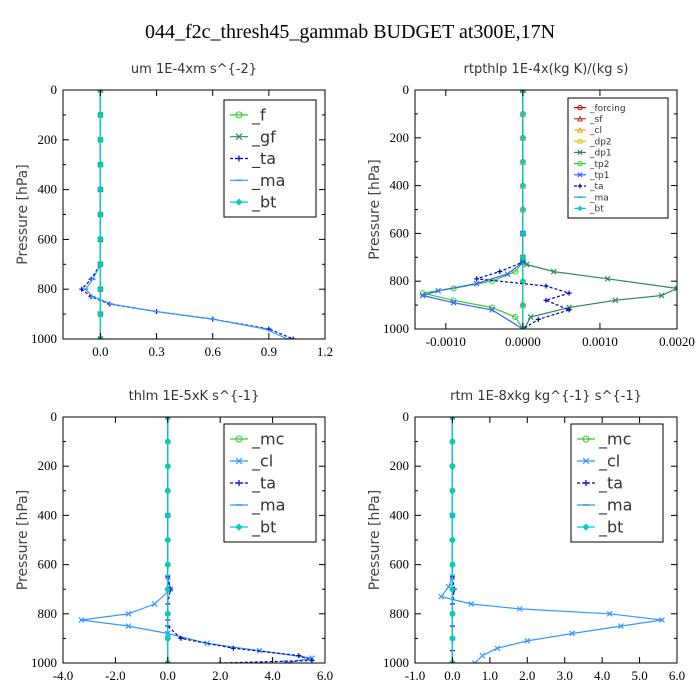 This screenshot has width=700, height=700. What do you see at coordinates (677, 341) in the screenshot?
I see `x-tick-label: 0.0020` at bounding box center [677, 341].